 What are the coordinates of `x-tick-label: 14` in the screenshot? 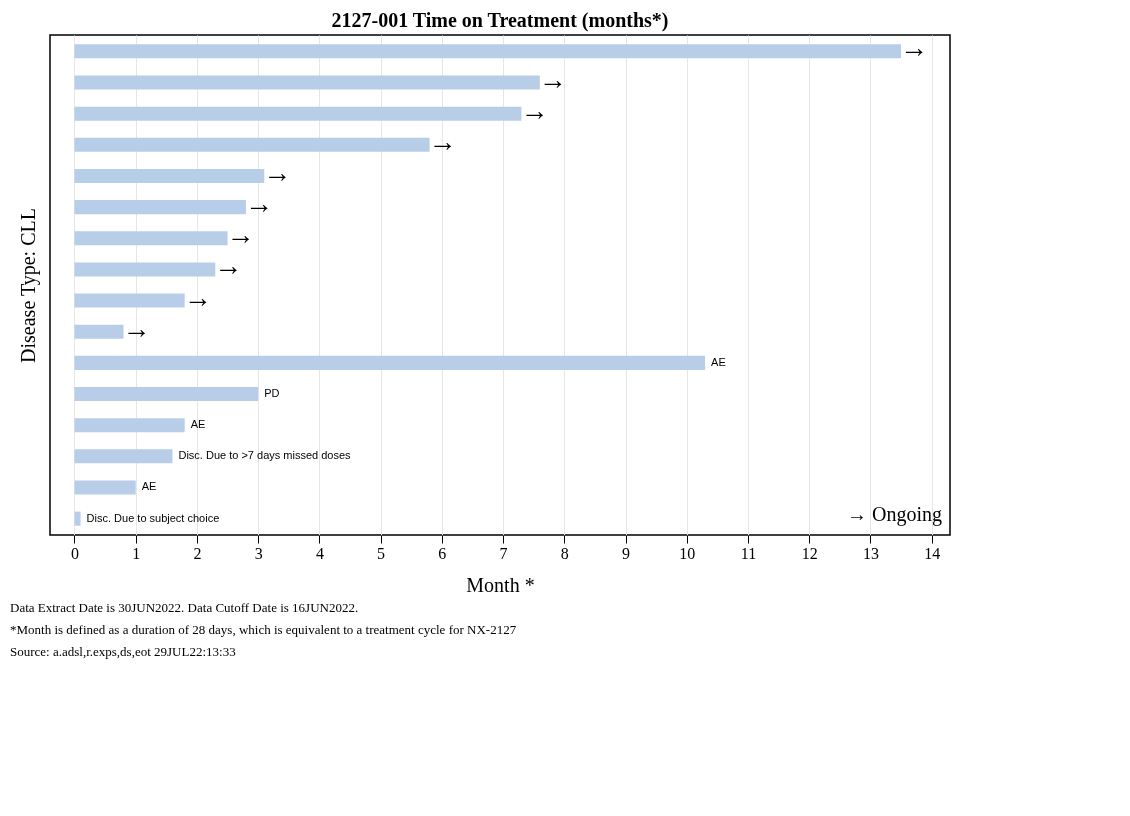 It's located at (932, 553).